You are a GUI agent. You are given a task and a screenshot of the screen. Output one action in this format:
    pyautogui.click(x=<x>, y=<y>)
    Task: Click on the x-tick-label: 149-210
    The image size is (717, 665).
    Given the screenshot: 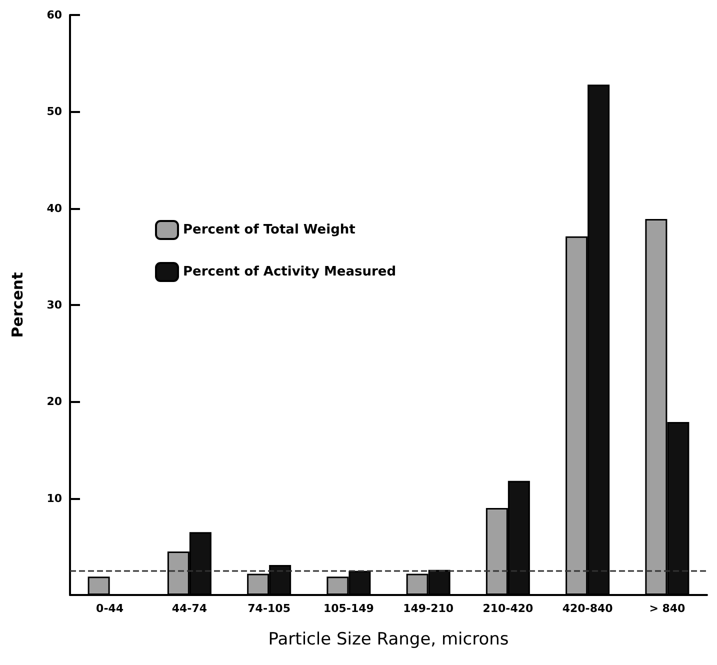 What is the action you would take?
    pyautogui.click(x=428, y=608)
    